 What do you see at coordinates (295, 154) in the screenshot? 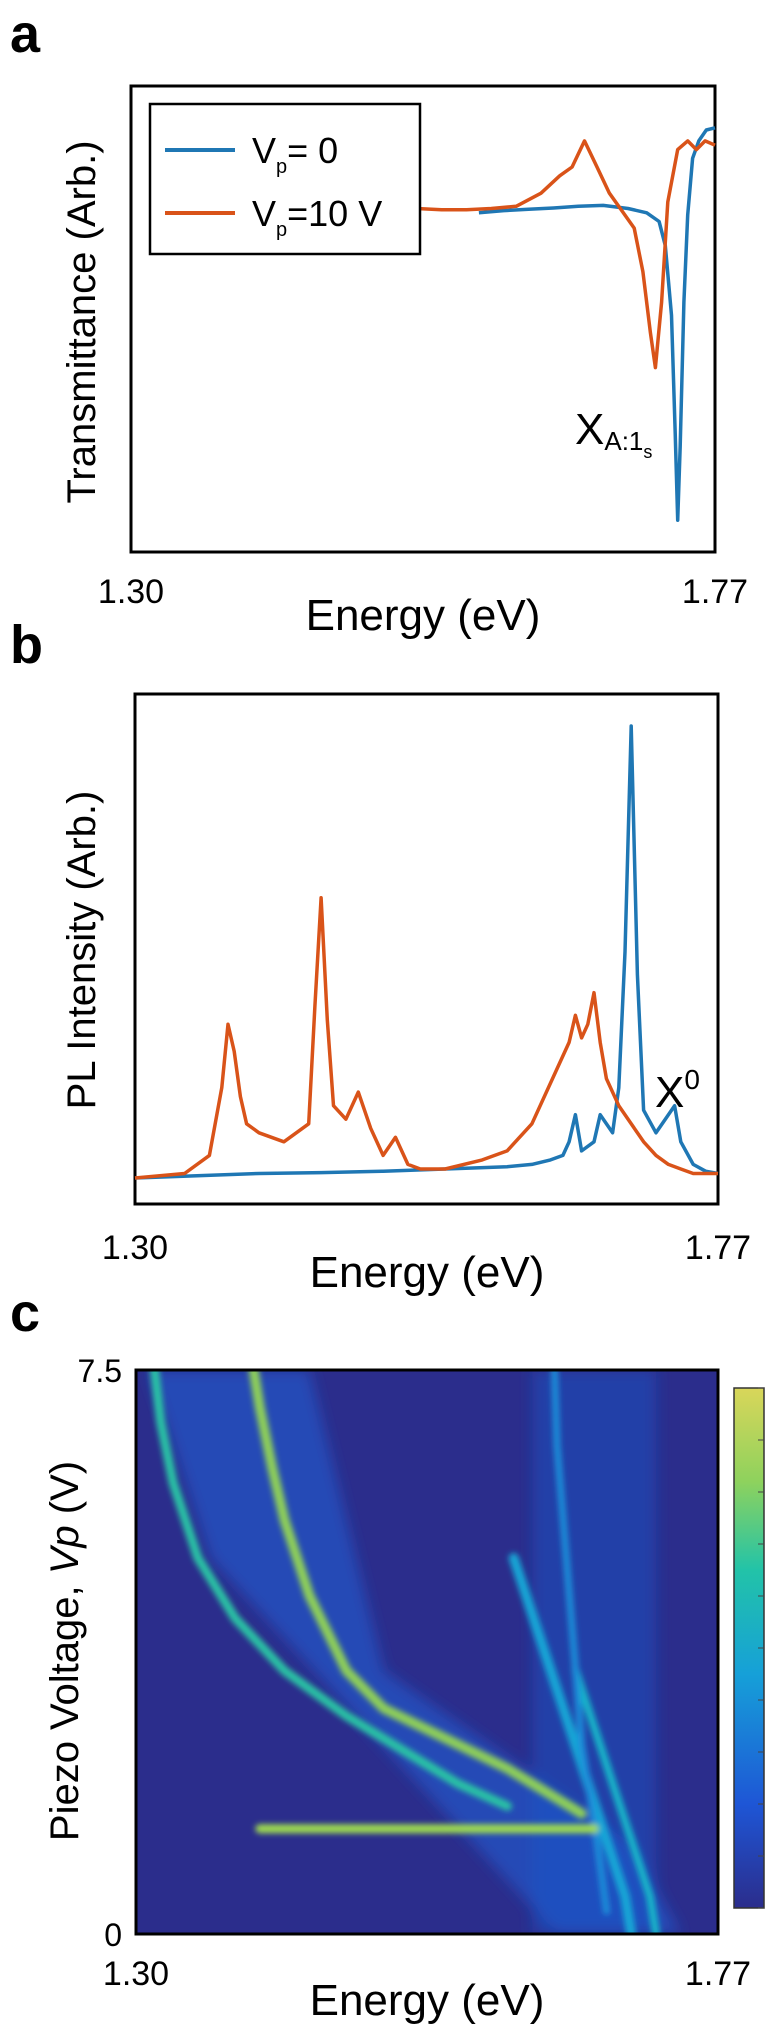
I see `legend-label-0: Vp= 0` at bounding box center [295, 154].